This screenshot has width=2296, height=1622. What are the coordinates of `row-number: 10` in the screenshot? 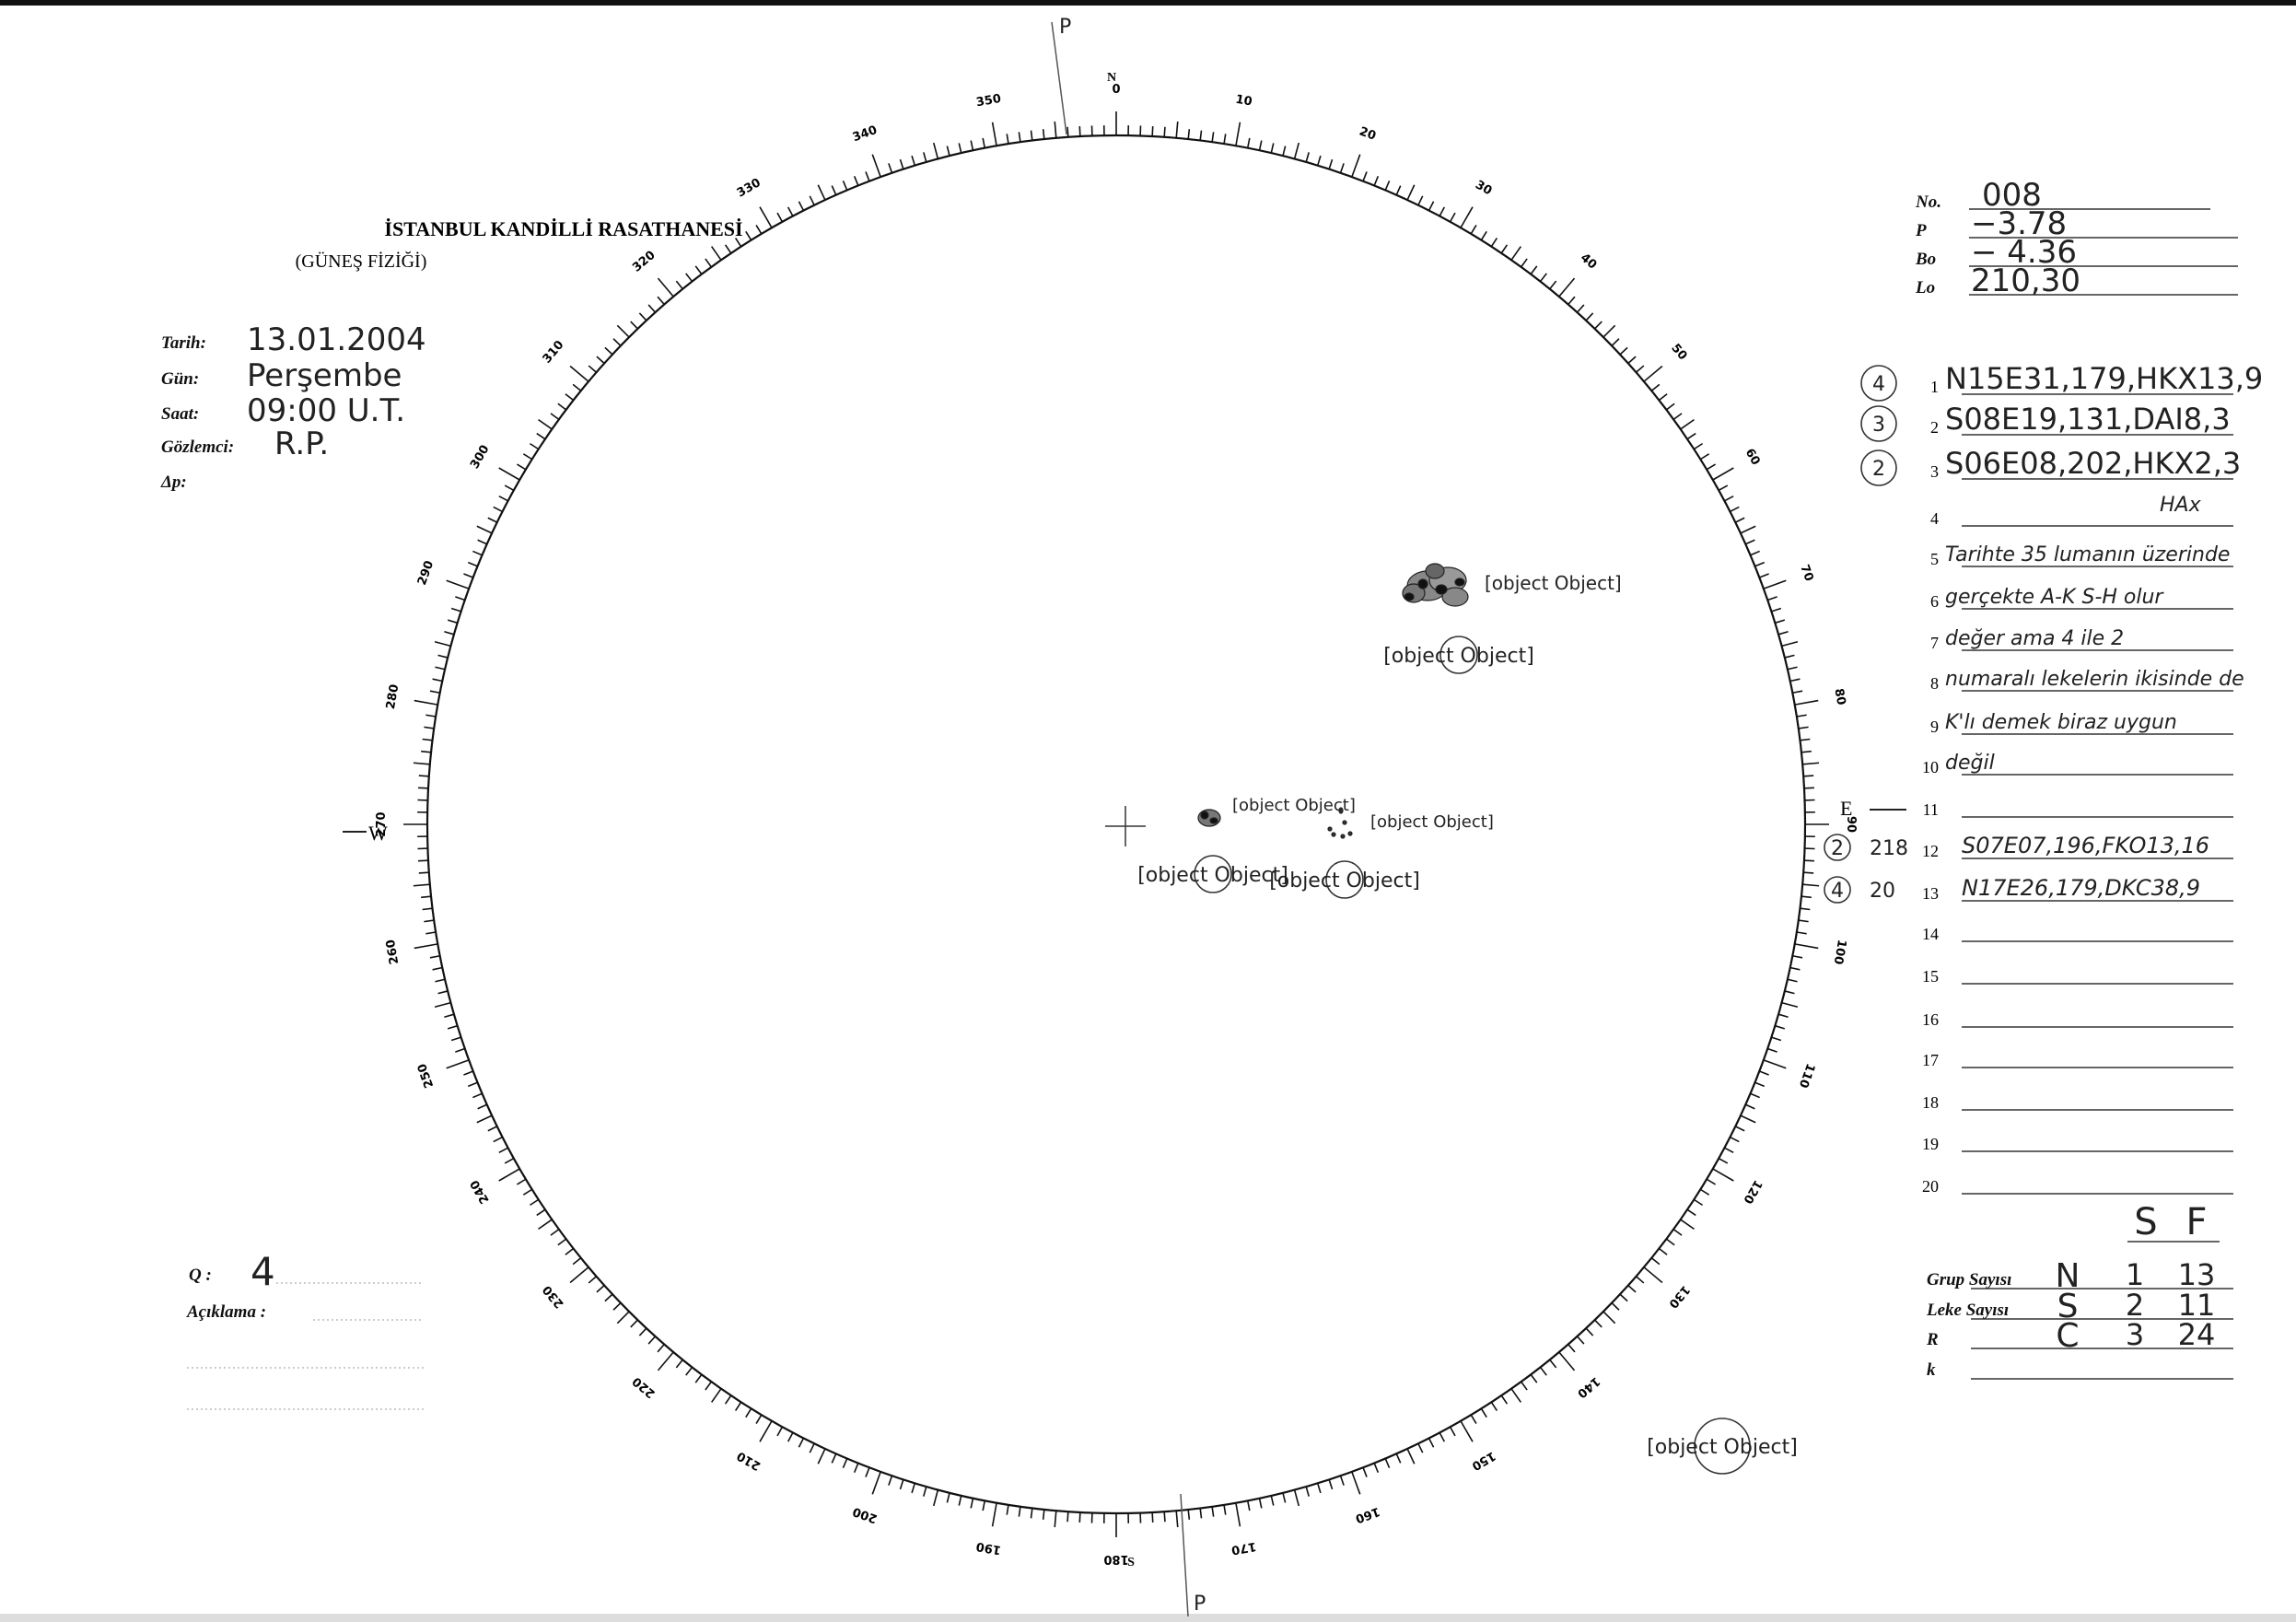 It's located at (1930, 767).